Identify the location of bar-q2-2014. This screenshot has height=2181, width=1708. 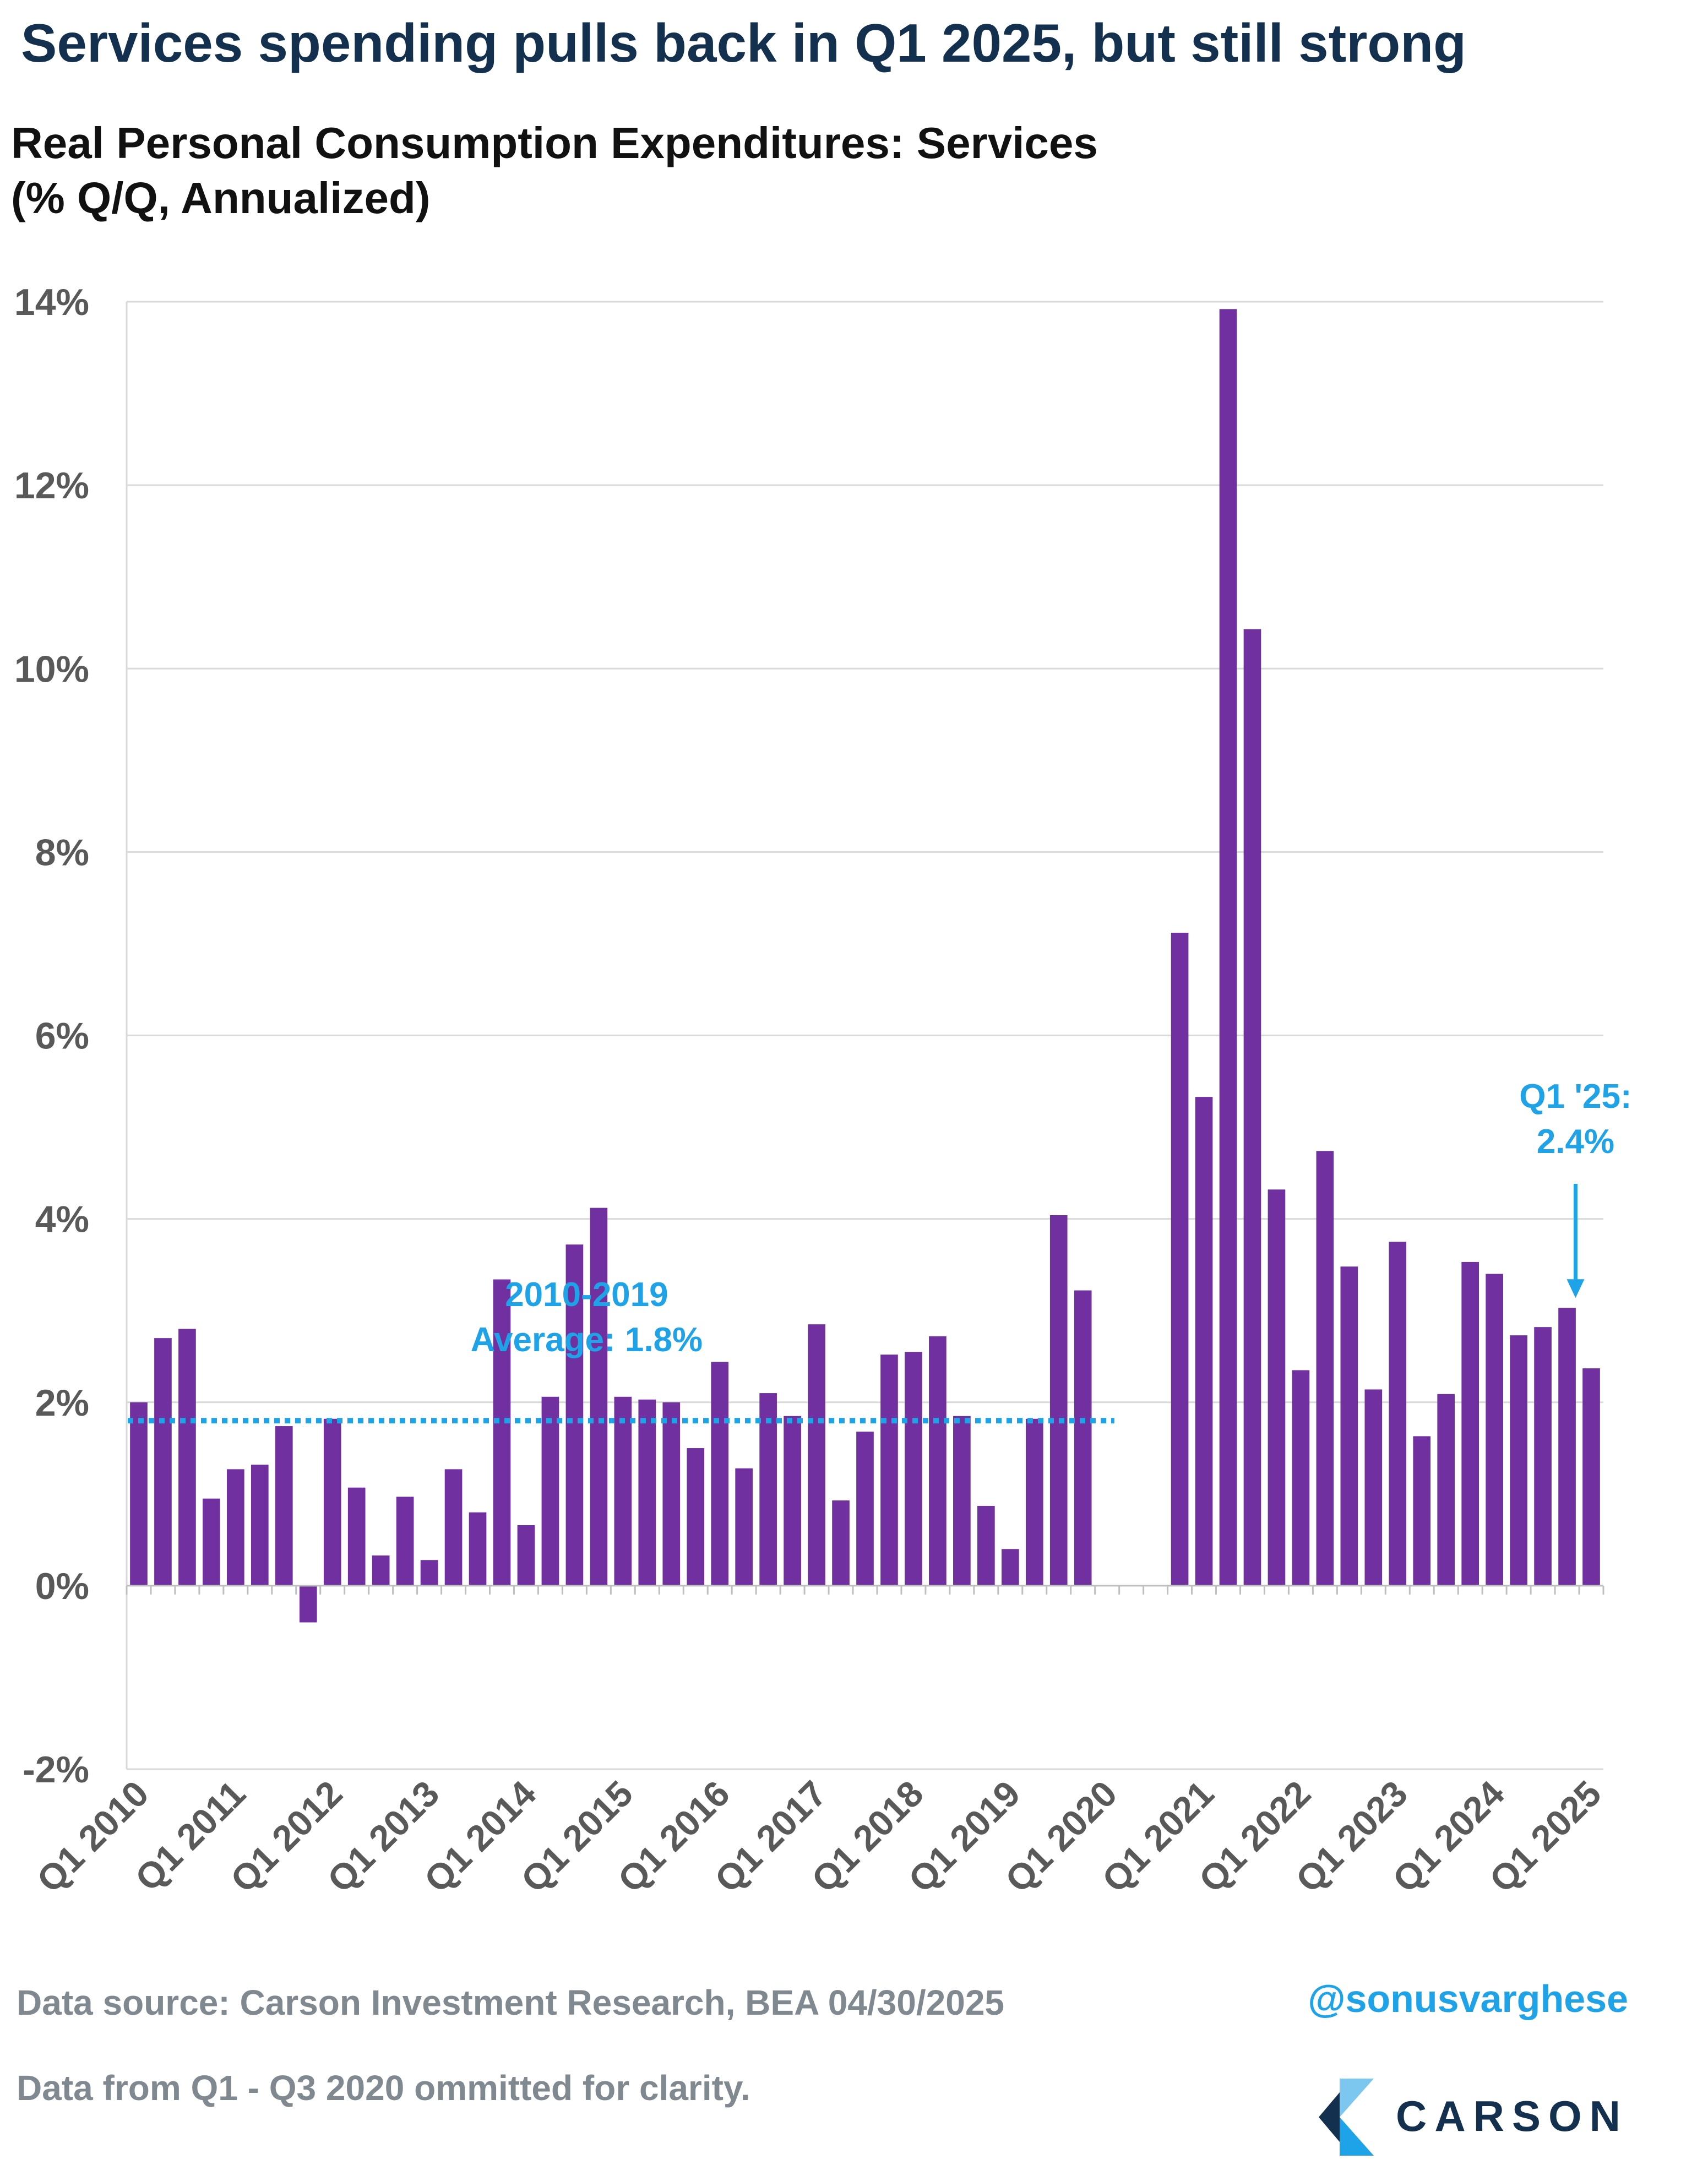
(550, 1491).